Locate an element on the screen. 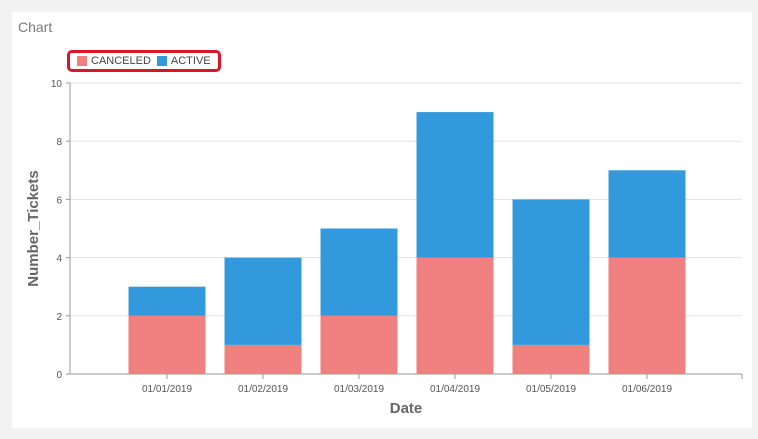 The height and width of the screenshot is (439, 758). legend-label-canceled: CANCELED is located at coordinates (121, 61).